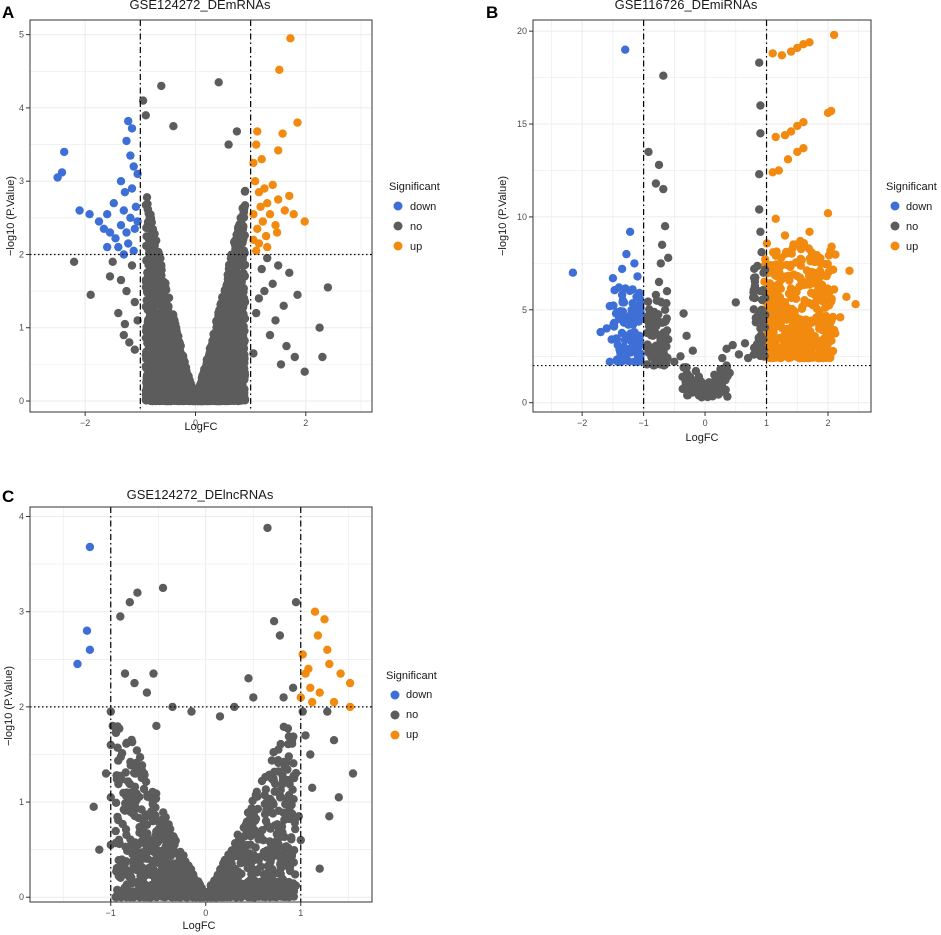 Image resolution: width=941 pixels, height=935 pixels. I want to click on panel-a-label: A, so click(8, 12).